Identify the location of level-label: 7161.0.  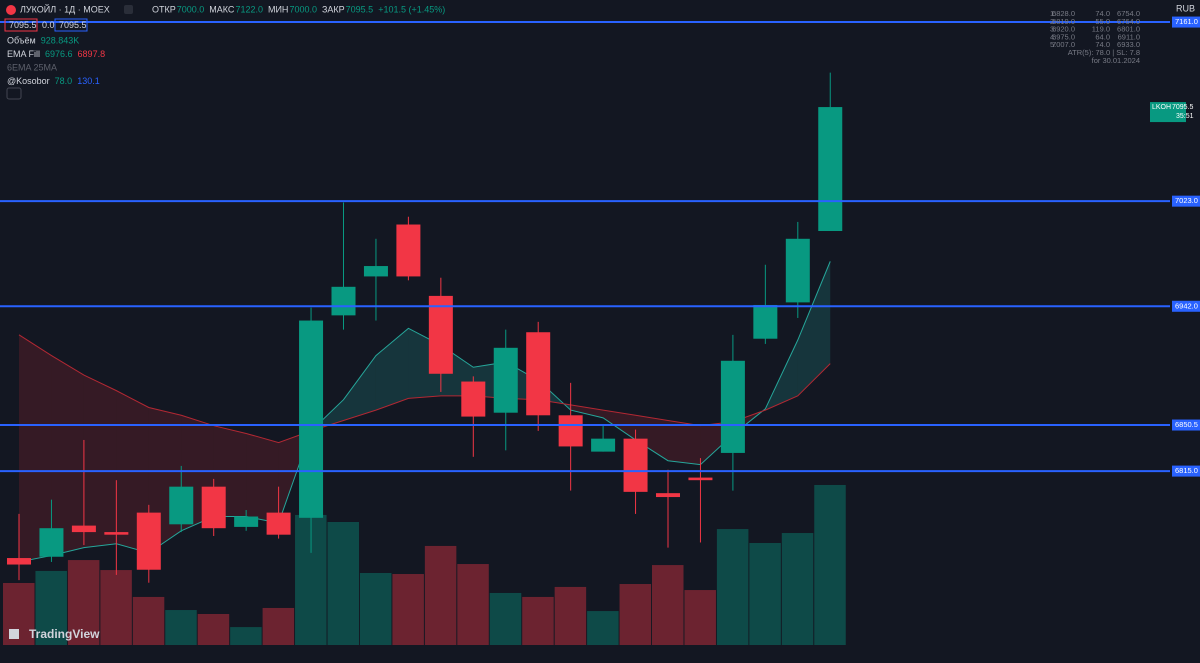
(1186, 21).